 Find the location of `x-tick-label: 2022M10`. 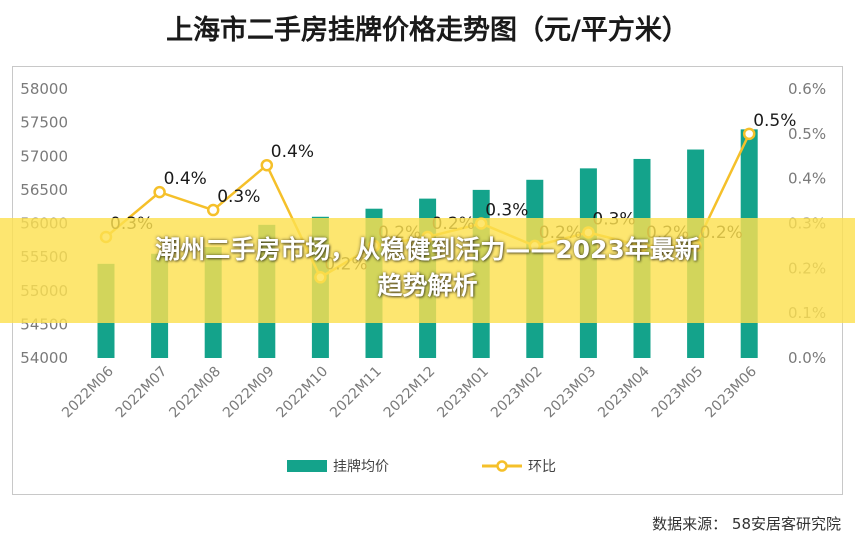

x-tick-label: 2022M10 is located at coordinates (303, 393).